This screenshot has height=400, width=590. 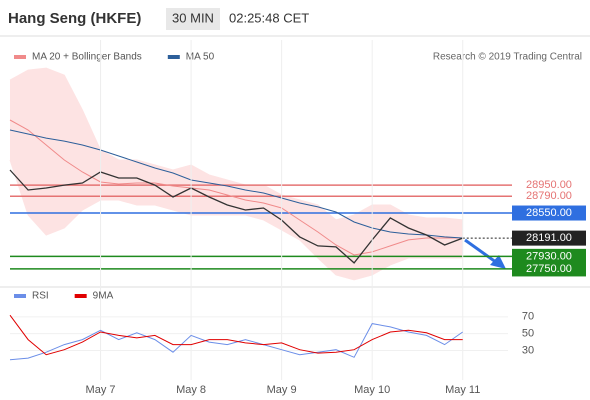 What do you see at coordinates (372, 390) in the screenshot?
I see `x-tick-label: May 10` at bounding box center [372, 390].